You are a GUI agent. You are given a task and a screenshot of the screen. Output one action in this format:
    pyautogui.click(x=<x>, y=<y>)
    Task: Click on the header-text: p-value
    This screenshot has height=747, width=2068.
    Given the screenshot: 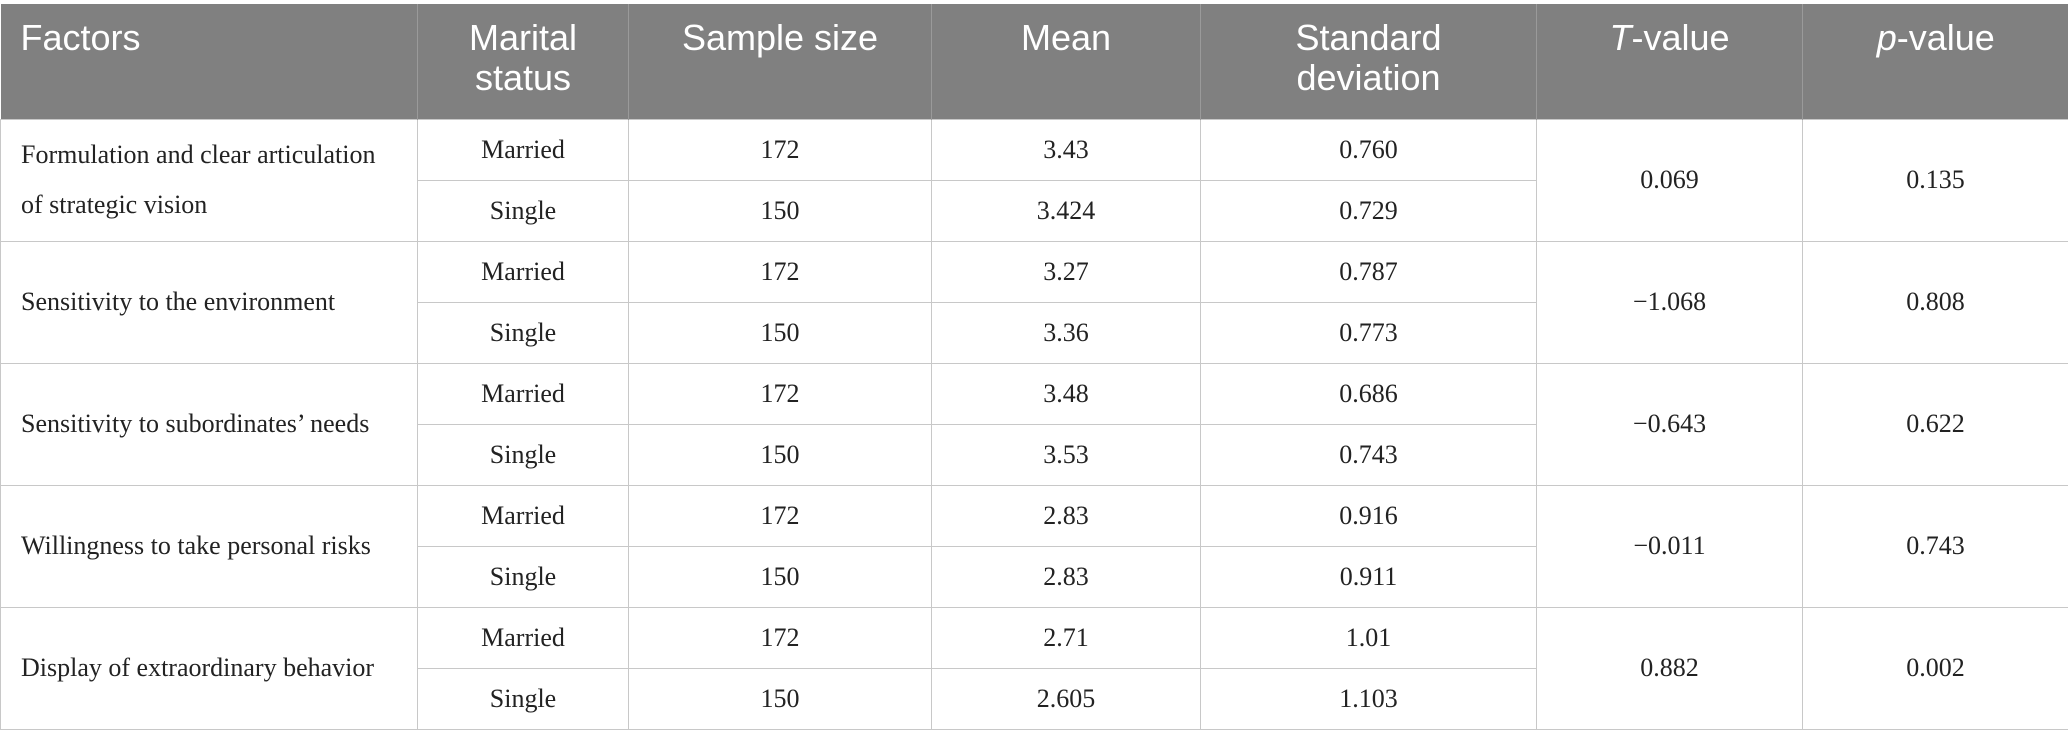 What is the action you would take?
    pyautogui.click(x=1935, y=37)
    